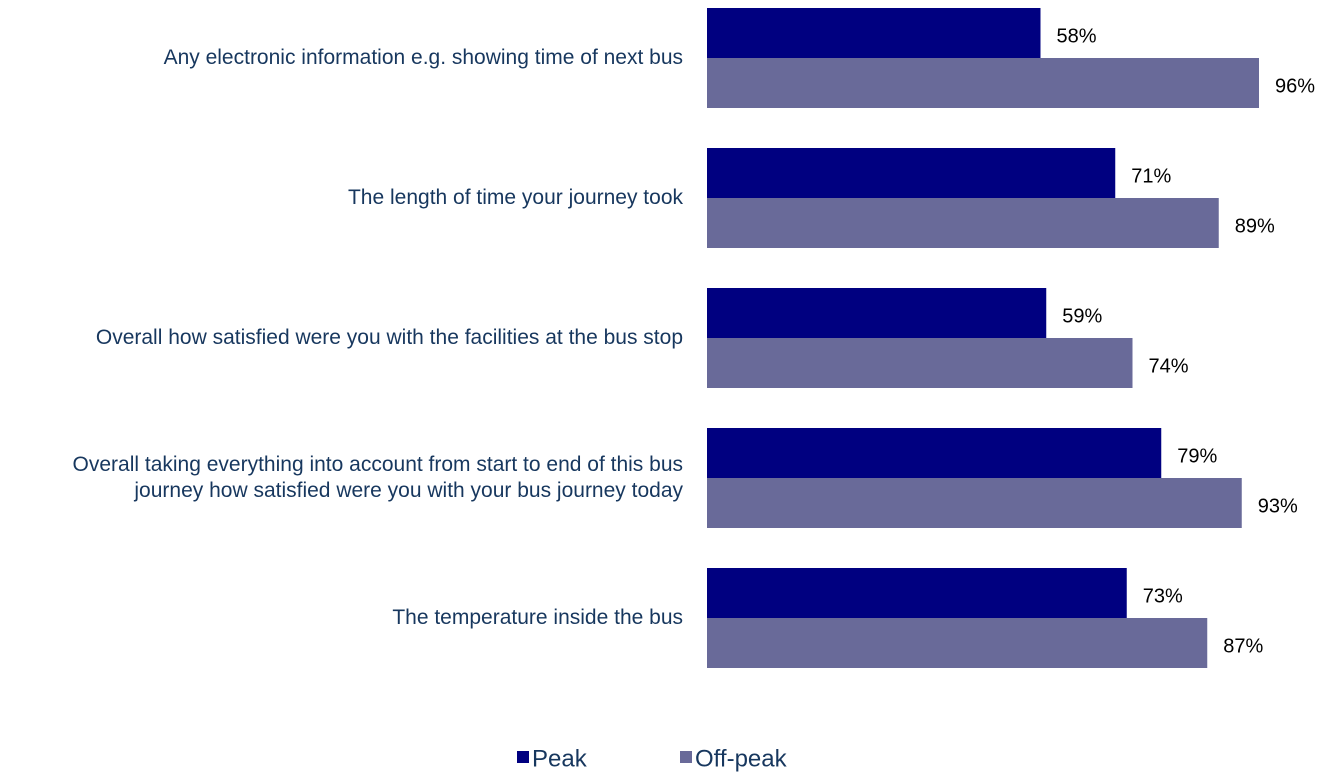 The width and height of the screenshot is (1330, 778). I want to click on value-label: 59%, so click(1082, 316).